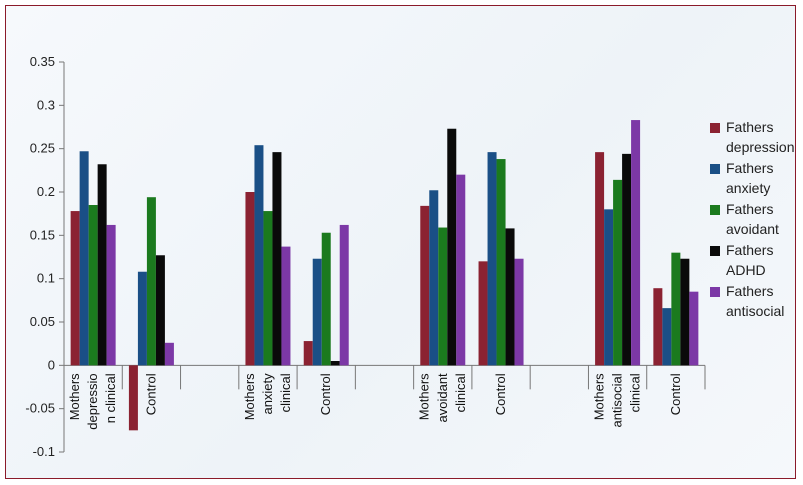  Describe the element at coordinates (42, 148) in the screenshot. I see `y-tick-label: 0.25` at that location.